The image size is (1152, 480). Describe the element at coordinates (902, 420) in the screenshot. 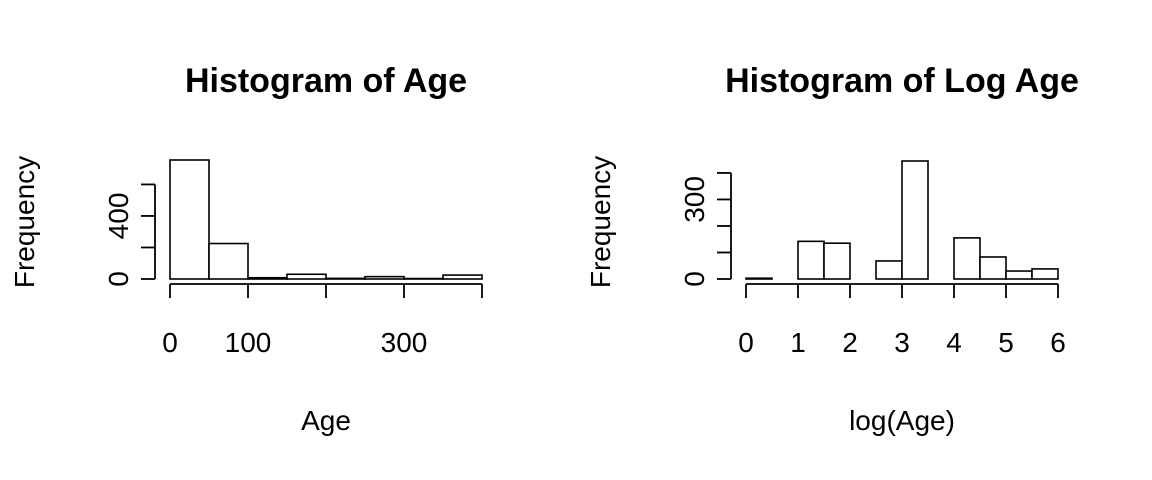

I see `log-age-histogram-x-label: log(Age)` at that location.